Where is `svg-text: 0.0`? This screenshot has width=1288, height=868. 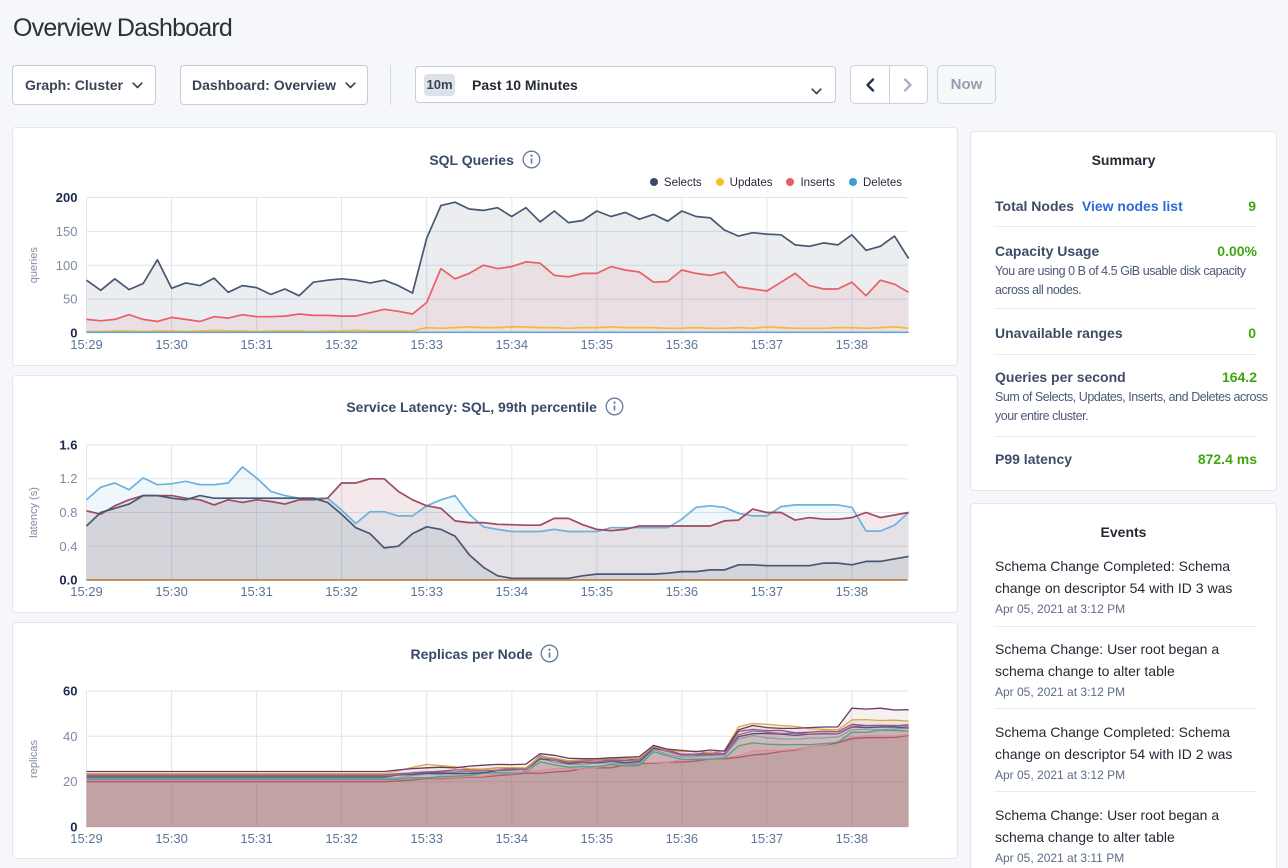
svg-text: 0.0 is located at coordinates (68, 580).